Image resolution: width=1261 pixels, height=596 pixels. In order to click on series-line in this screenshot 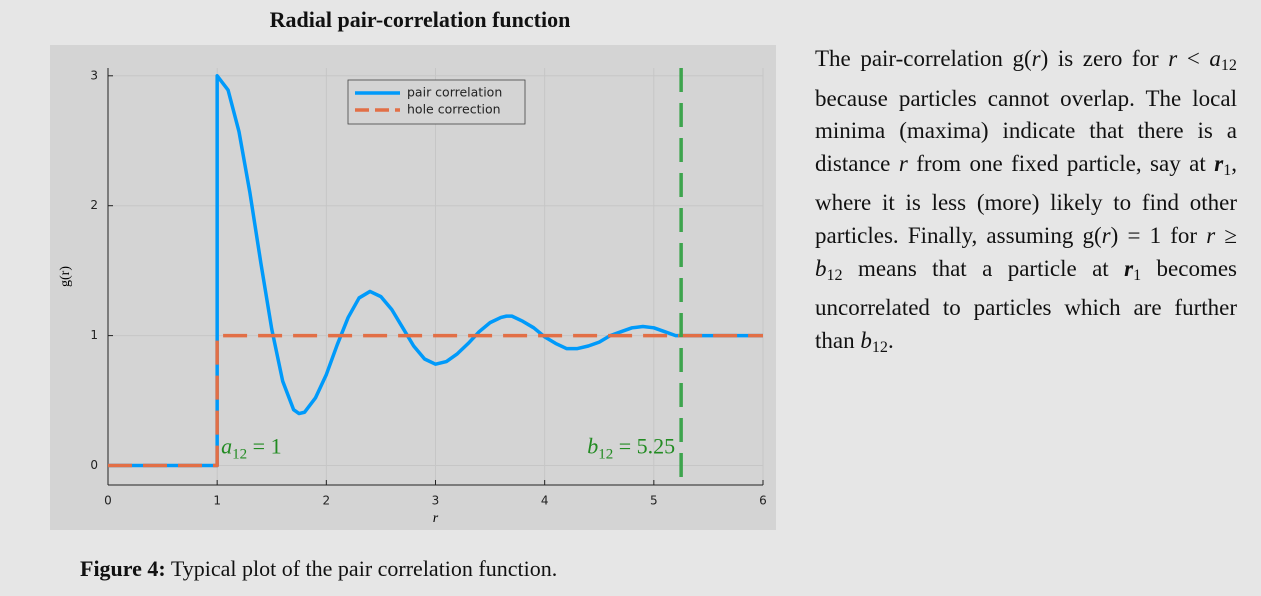, I will do `click(435, 400)`.